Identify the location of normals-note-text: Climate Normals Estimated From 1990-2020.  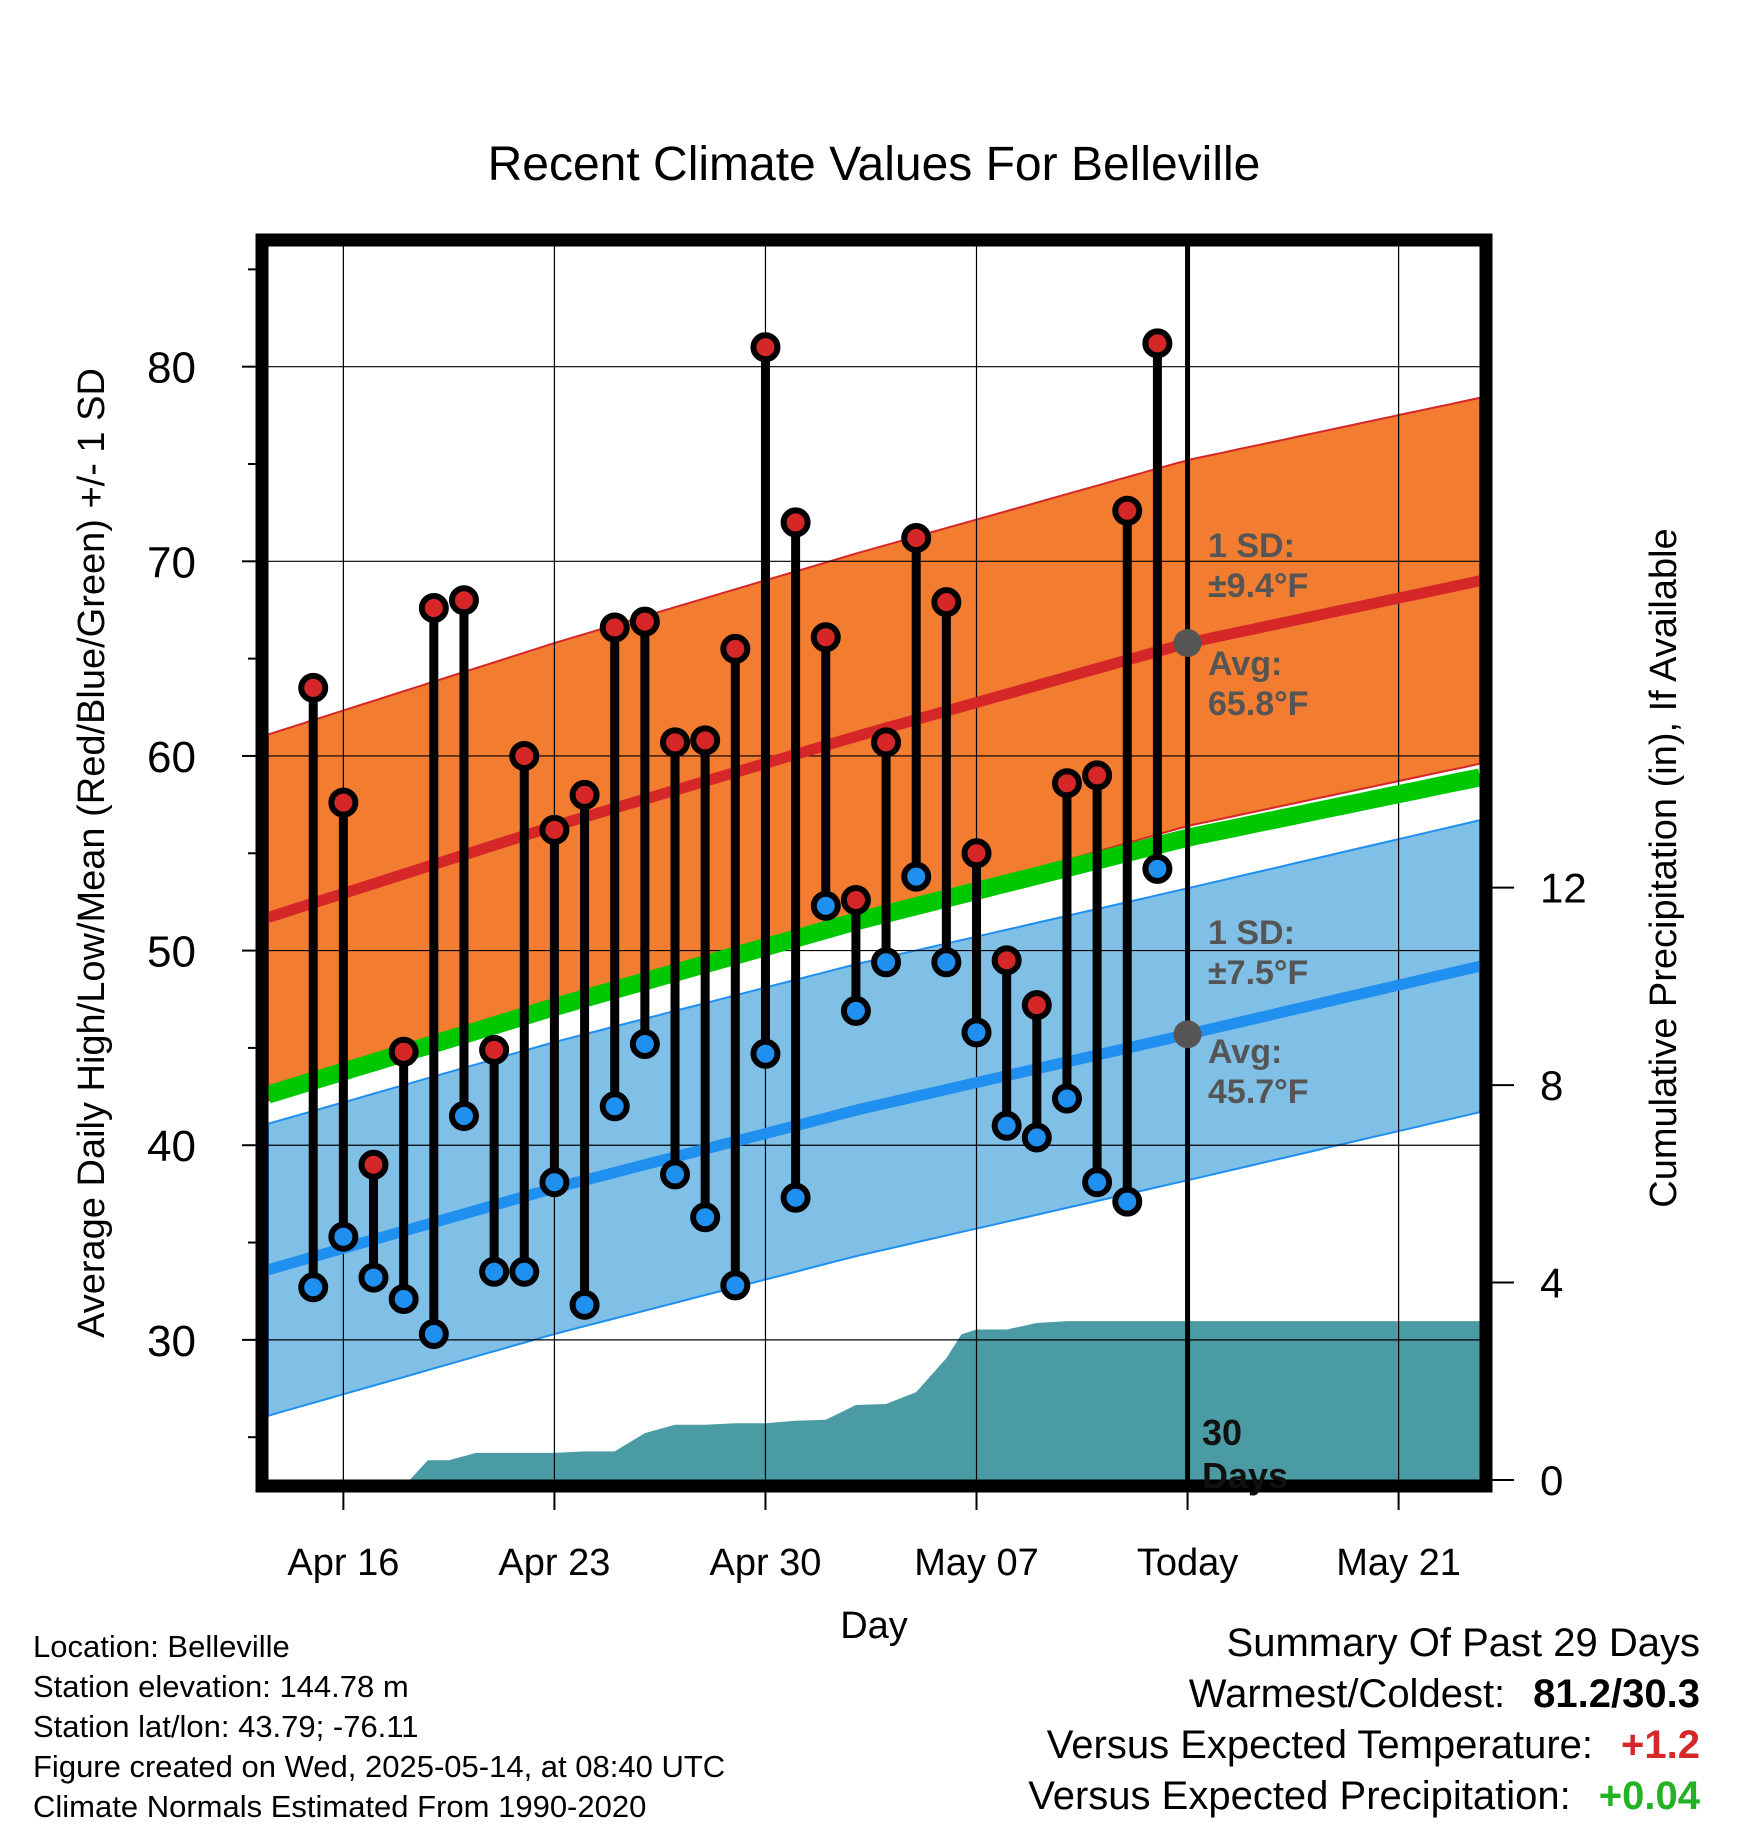
(340, 1806).